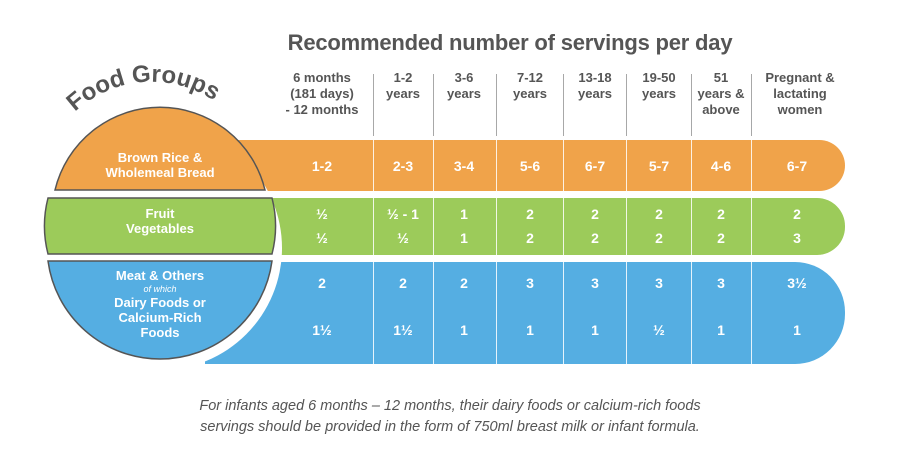 This screenshot has height=459, width=901. Describe the element at coordinates (659, 85) in the screenshot. I see `column-header-19-50-years: 19-50 years` at that location.